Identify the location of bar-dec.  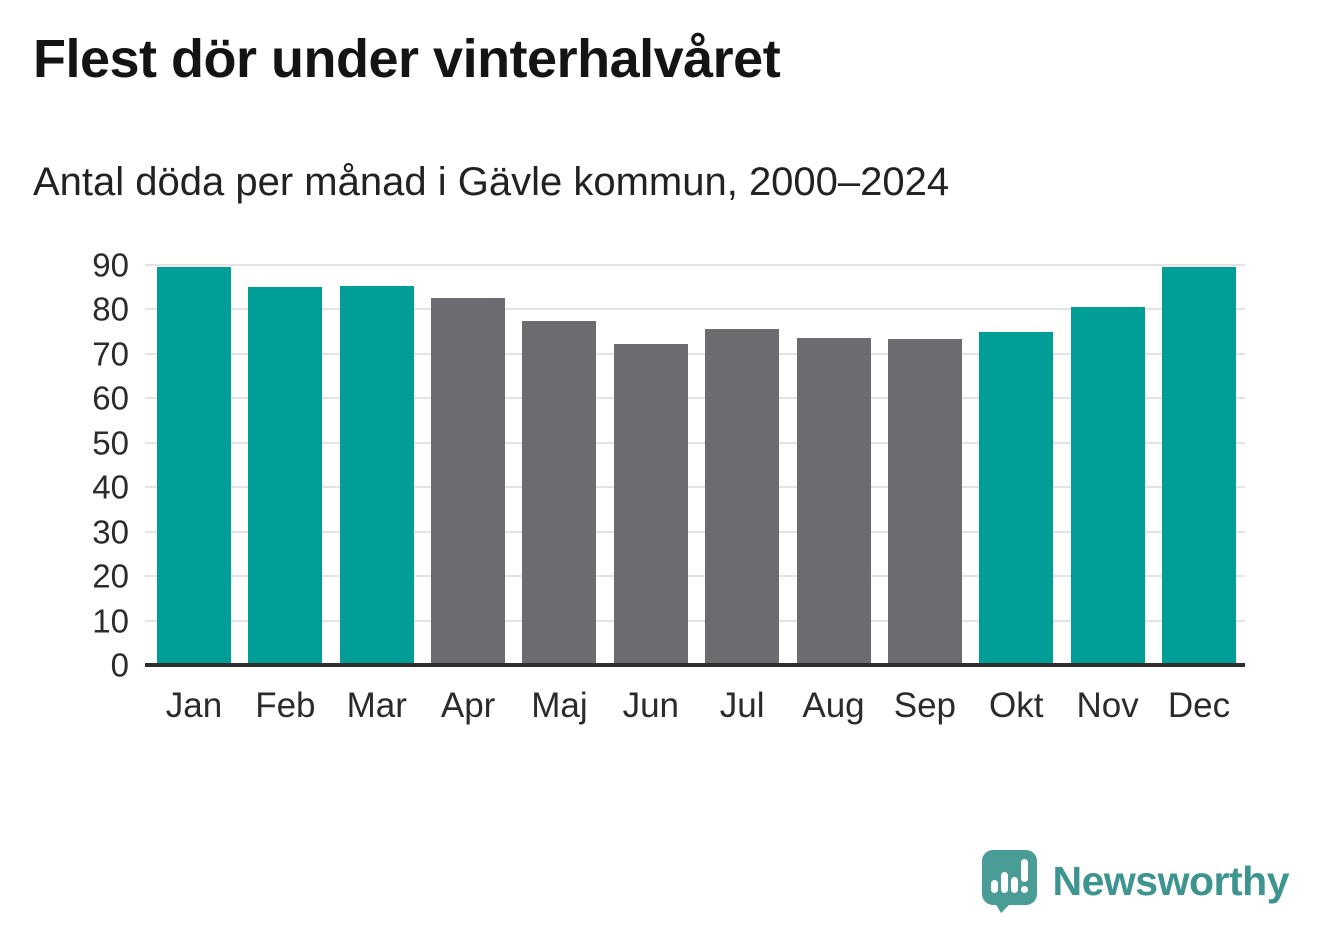
(1198, 466).